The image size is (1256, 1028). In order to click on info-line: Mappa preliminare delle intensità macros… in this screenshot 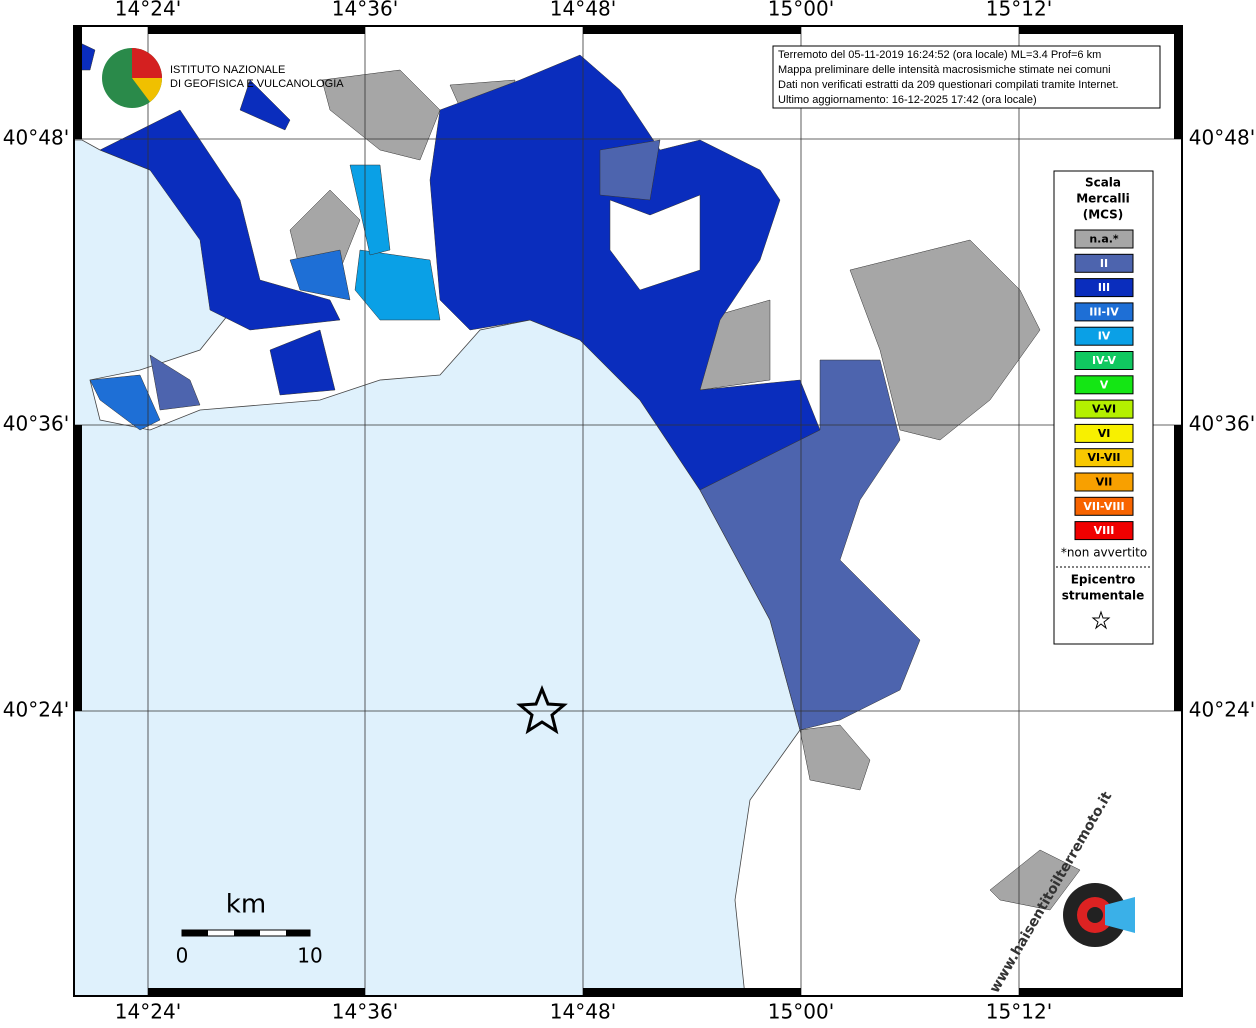, I will do `click(944, 70)`.